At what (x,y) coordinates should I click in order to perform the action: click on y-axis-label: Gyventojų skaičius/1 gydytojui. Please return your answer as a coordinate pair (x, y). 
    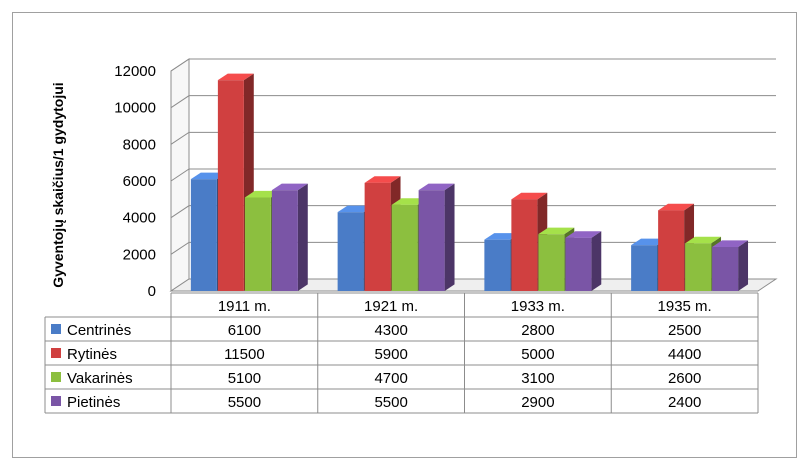
    Looking at the image, I should click on (58, 184).